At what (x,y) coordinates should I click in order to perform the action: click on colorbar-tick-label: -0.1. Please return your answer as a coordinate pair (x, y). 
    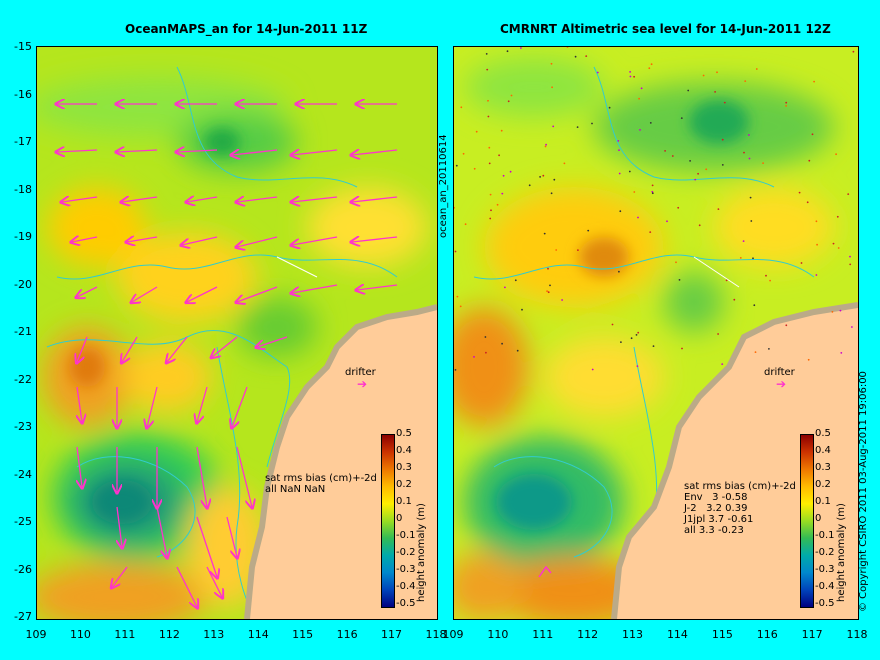
    Looking at the image, I should click on (406, 535).